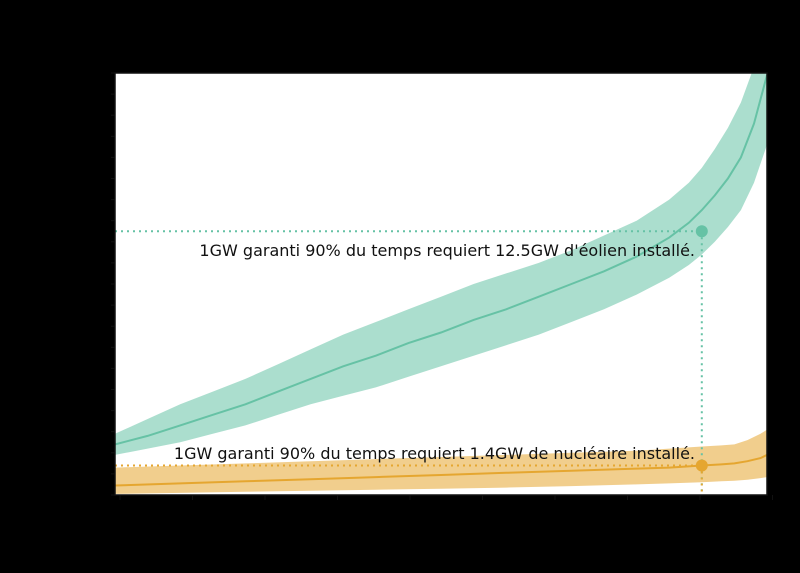  What do you see at coordinates (701, 231) in the screenshot?
I see `marker-wind` at bounding box center [701, 231].